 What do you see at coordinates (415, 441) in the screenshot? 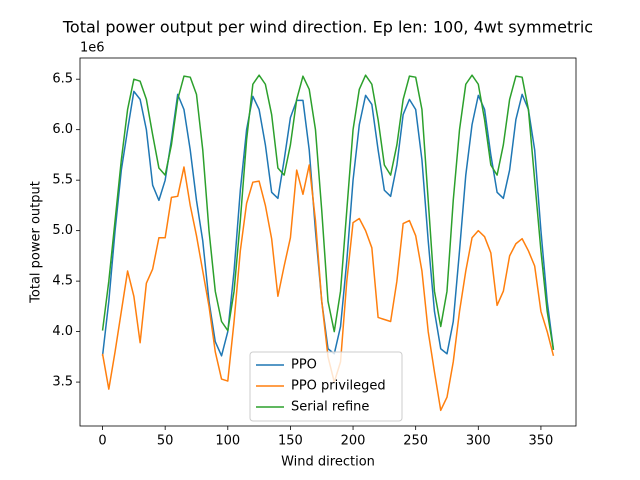
I see `x-tick-label: 250` at bounding box center [415, 441].